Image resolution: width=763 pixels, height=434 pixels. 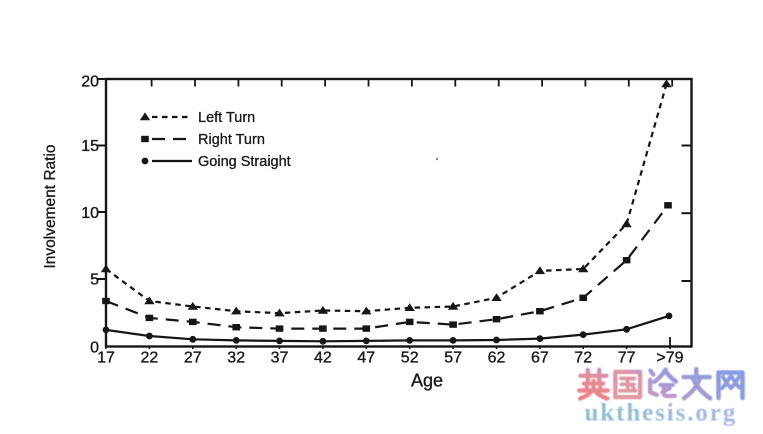 I want to click on svg-text: 37, so click(x=280, y=358).